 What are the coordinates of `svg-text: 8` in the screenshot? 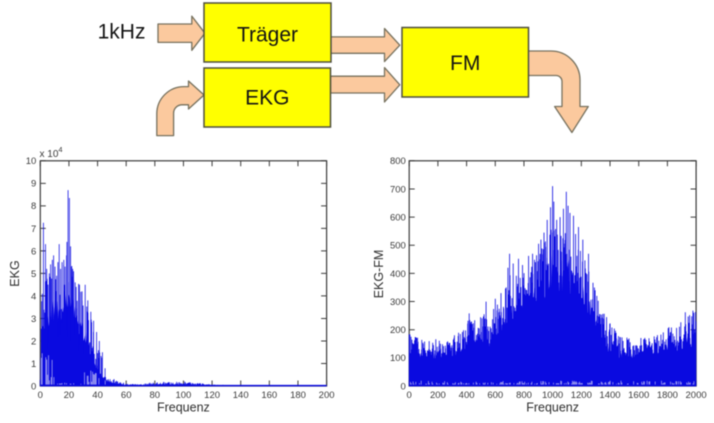 It's located at (33, 206).